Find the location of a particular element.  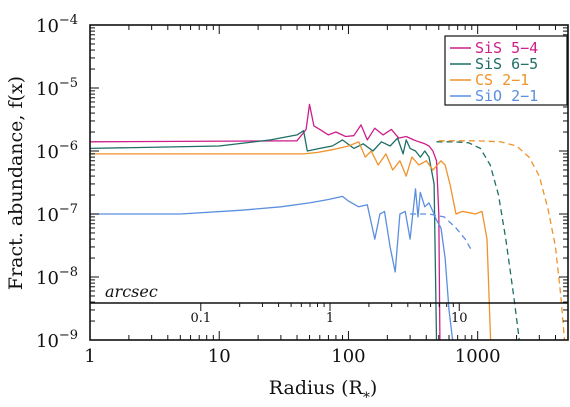

arcsec-tick-label: 1 is located at coordinates (330, 318).